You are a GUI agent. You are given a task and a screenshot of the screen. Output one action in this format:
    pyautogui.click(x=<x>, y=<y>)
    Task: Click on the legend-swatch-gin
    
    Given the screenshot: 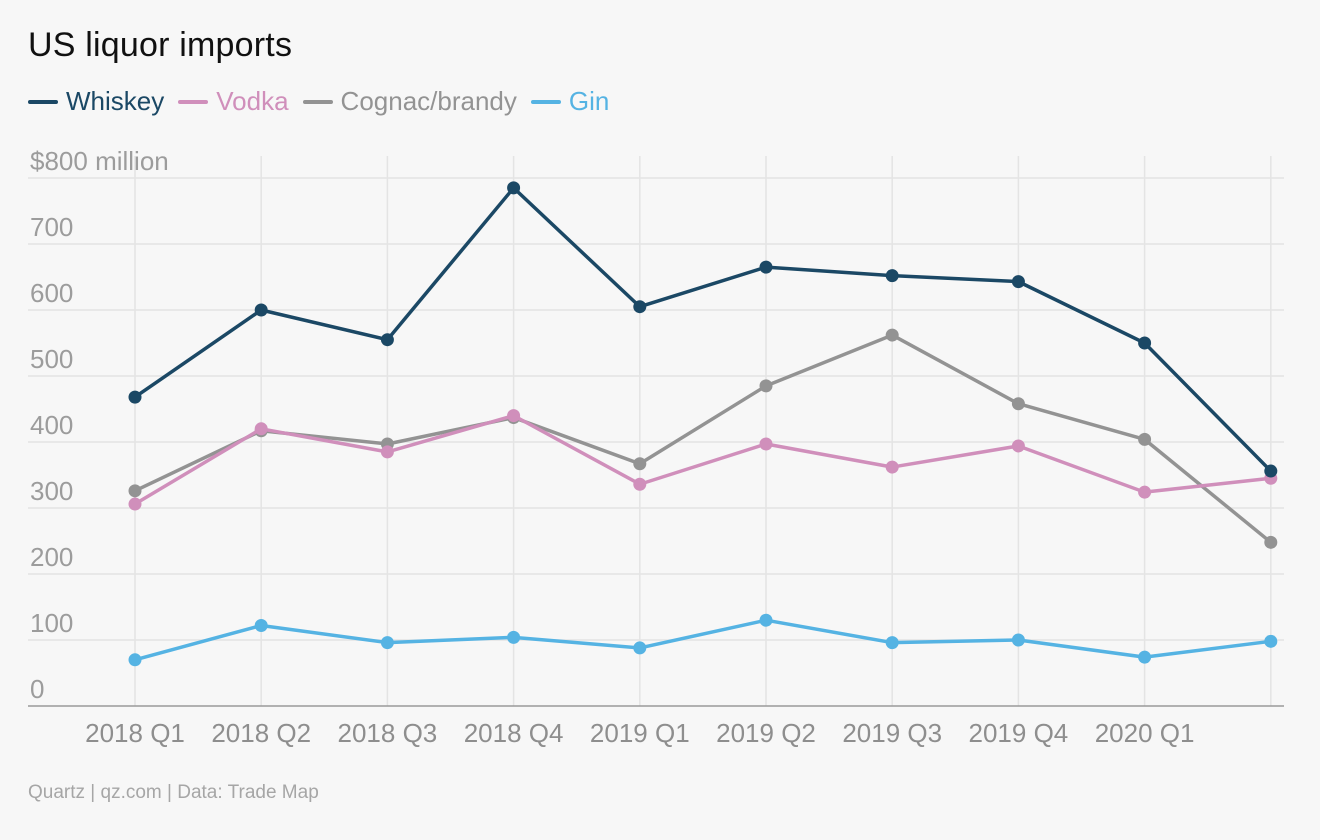 What is the action you would take?
    pyautogui.click(x=545, y=101)
    